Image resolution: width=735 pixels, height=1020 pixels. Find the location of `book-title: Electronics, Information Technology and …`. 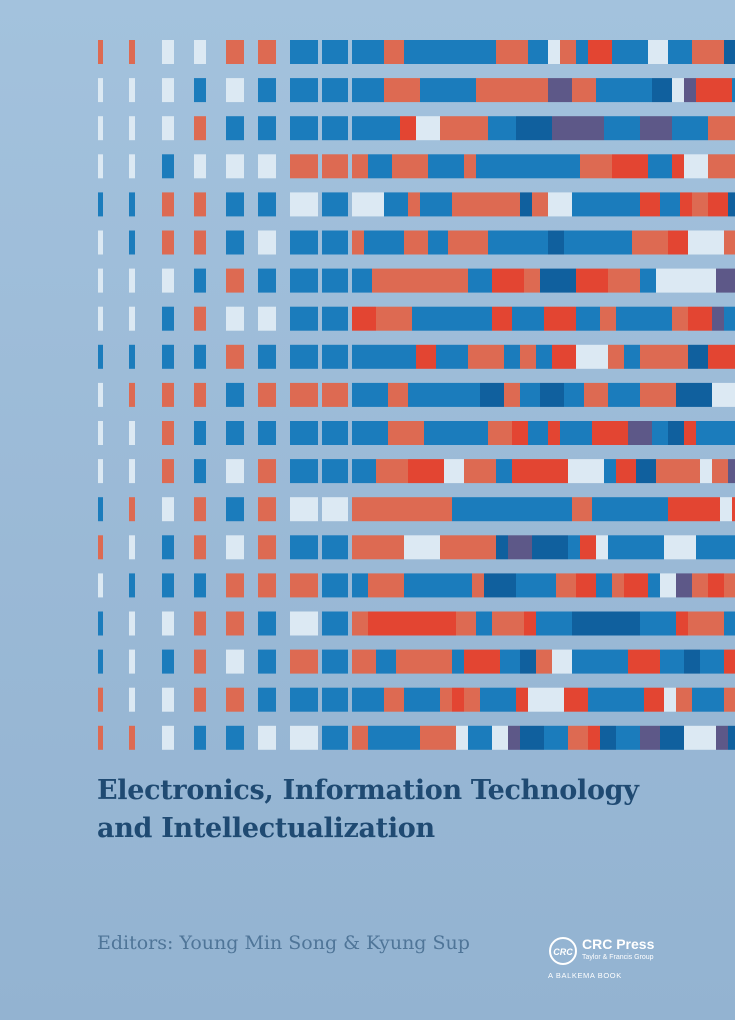

book-title: Electronics, Information Technology and … is located at coordinates (407, 810).